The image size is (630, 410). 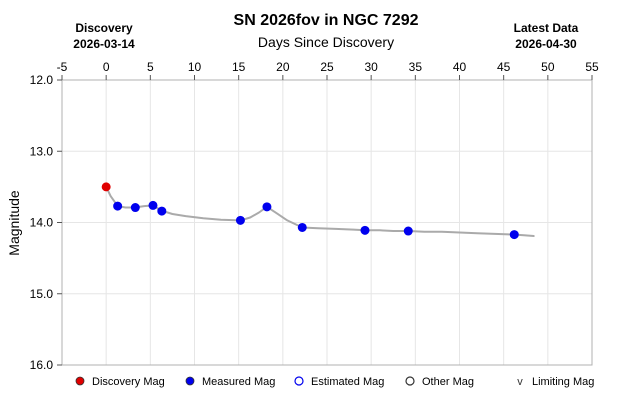 What do you see at coordinates (460, 67) in the screenshot?
I see `x-tick-label: 40` at bounding box center [460, 67].